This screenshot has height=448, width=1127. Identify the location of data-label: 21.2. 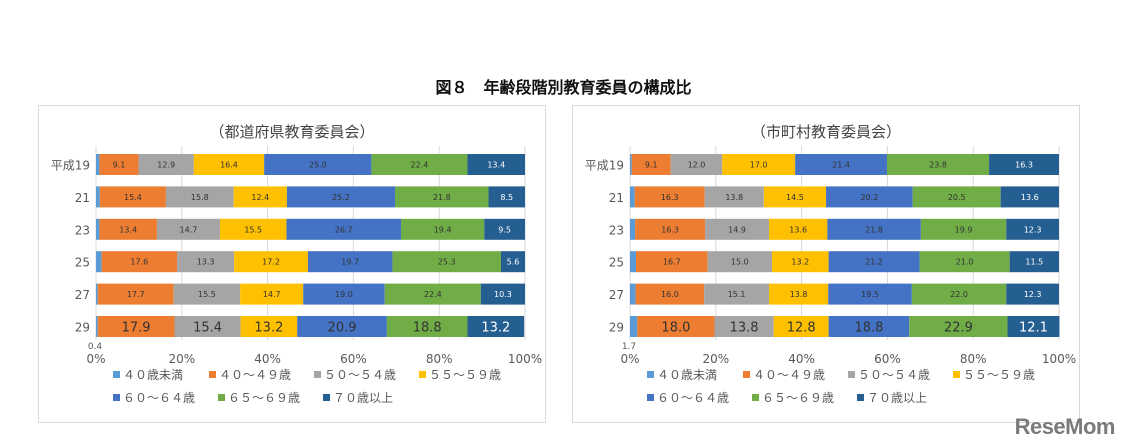
(874, 262).